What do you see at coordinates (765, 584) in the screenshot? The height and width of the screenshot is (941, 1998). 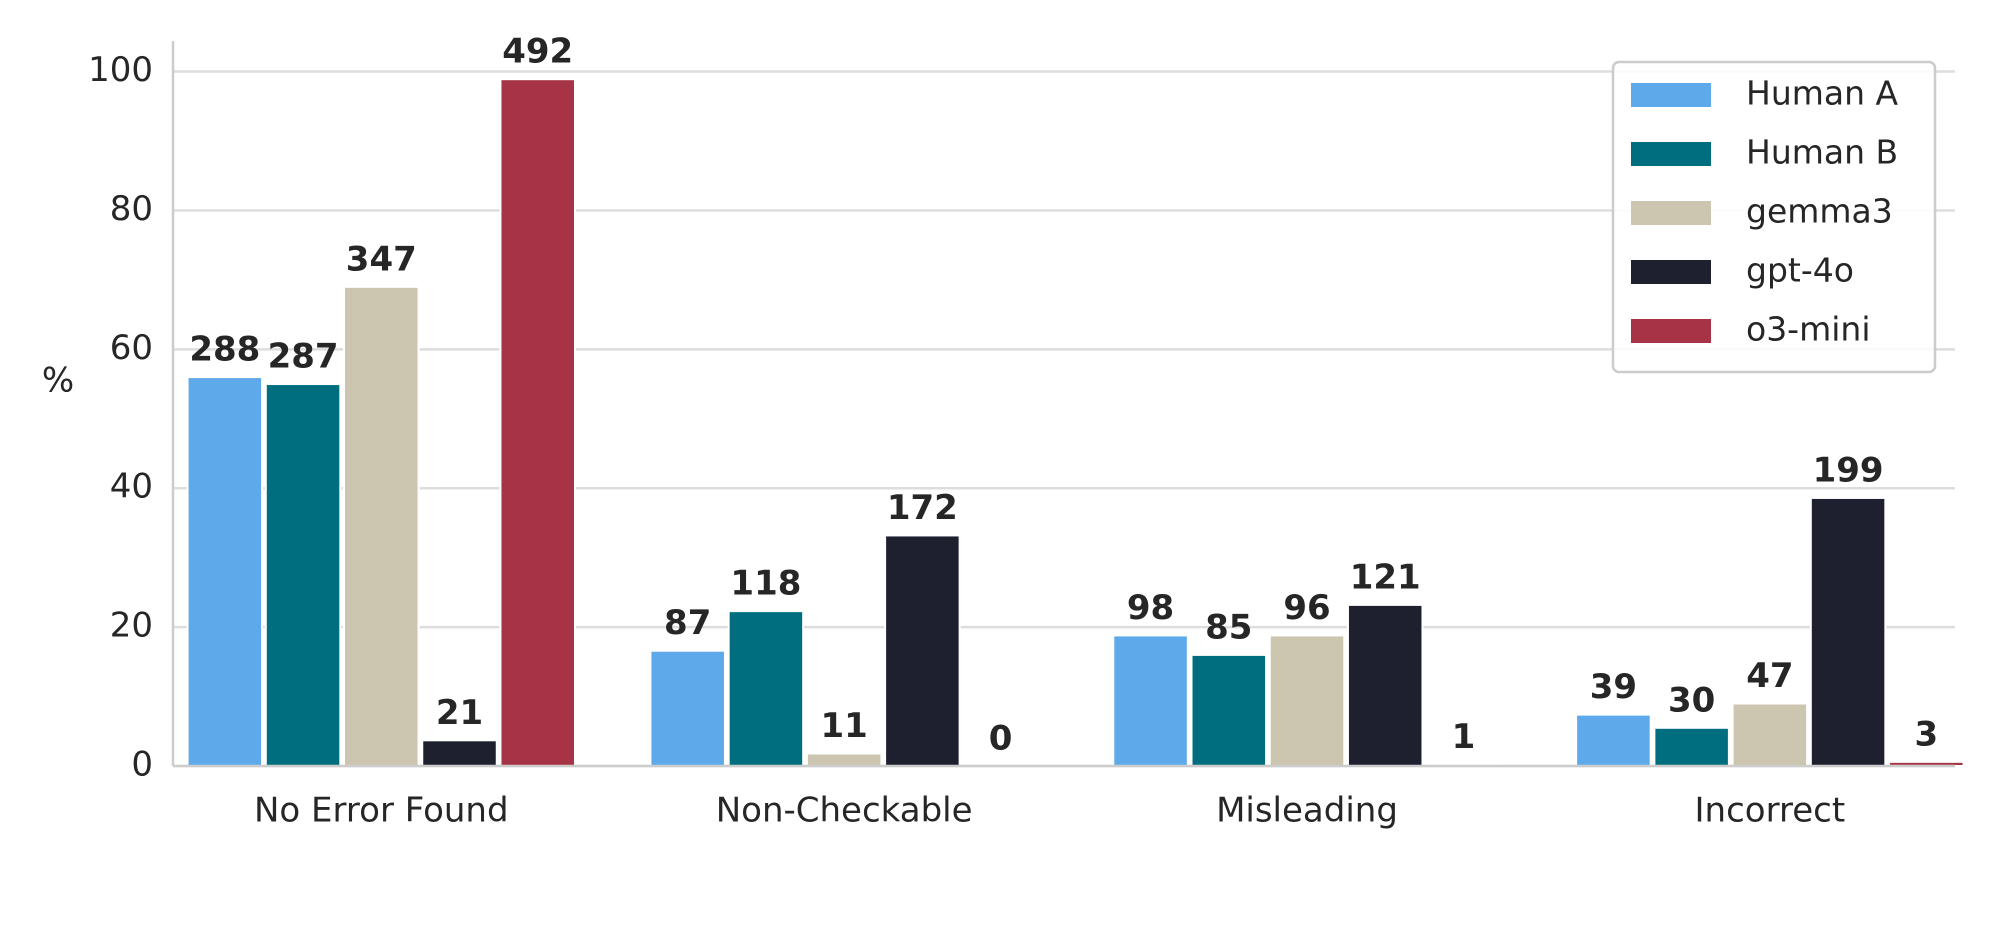 I see `count-label: 118` at bounding box center [765, 584].